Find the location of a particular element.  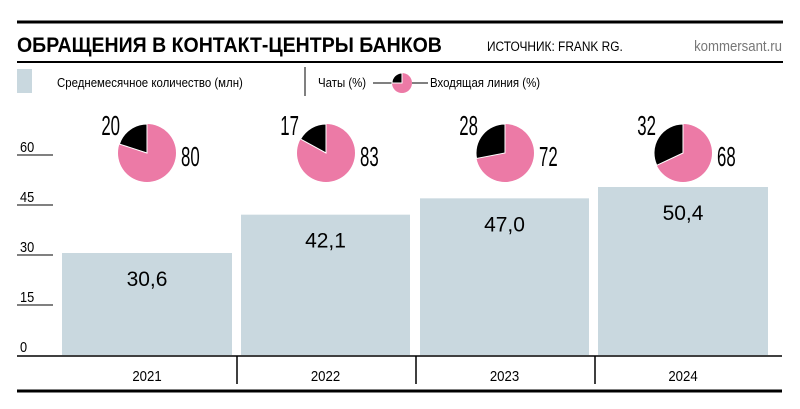

bar-value-label: 50,4 is located at coordinates (683, 213).